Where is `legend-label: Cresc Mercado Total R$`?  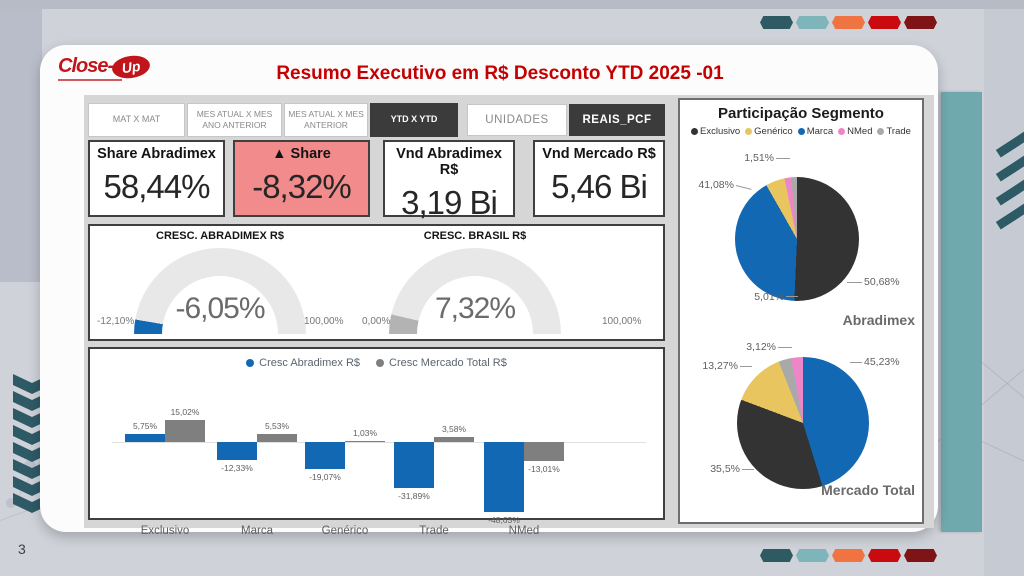 legend-label: Cresc Mercado Total R$ is located at coordinates (448, 363).